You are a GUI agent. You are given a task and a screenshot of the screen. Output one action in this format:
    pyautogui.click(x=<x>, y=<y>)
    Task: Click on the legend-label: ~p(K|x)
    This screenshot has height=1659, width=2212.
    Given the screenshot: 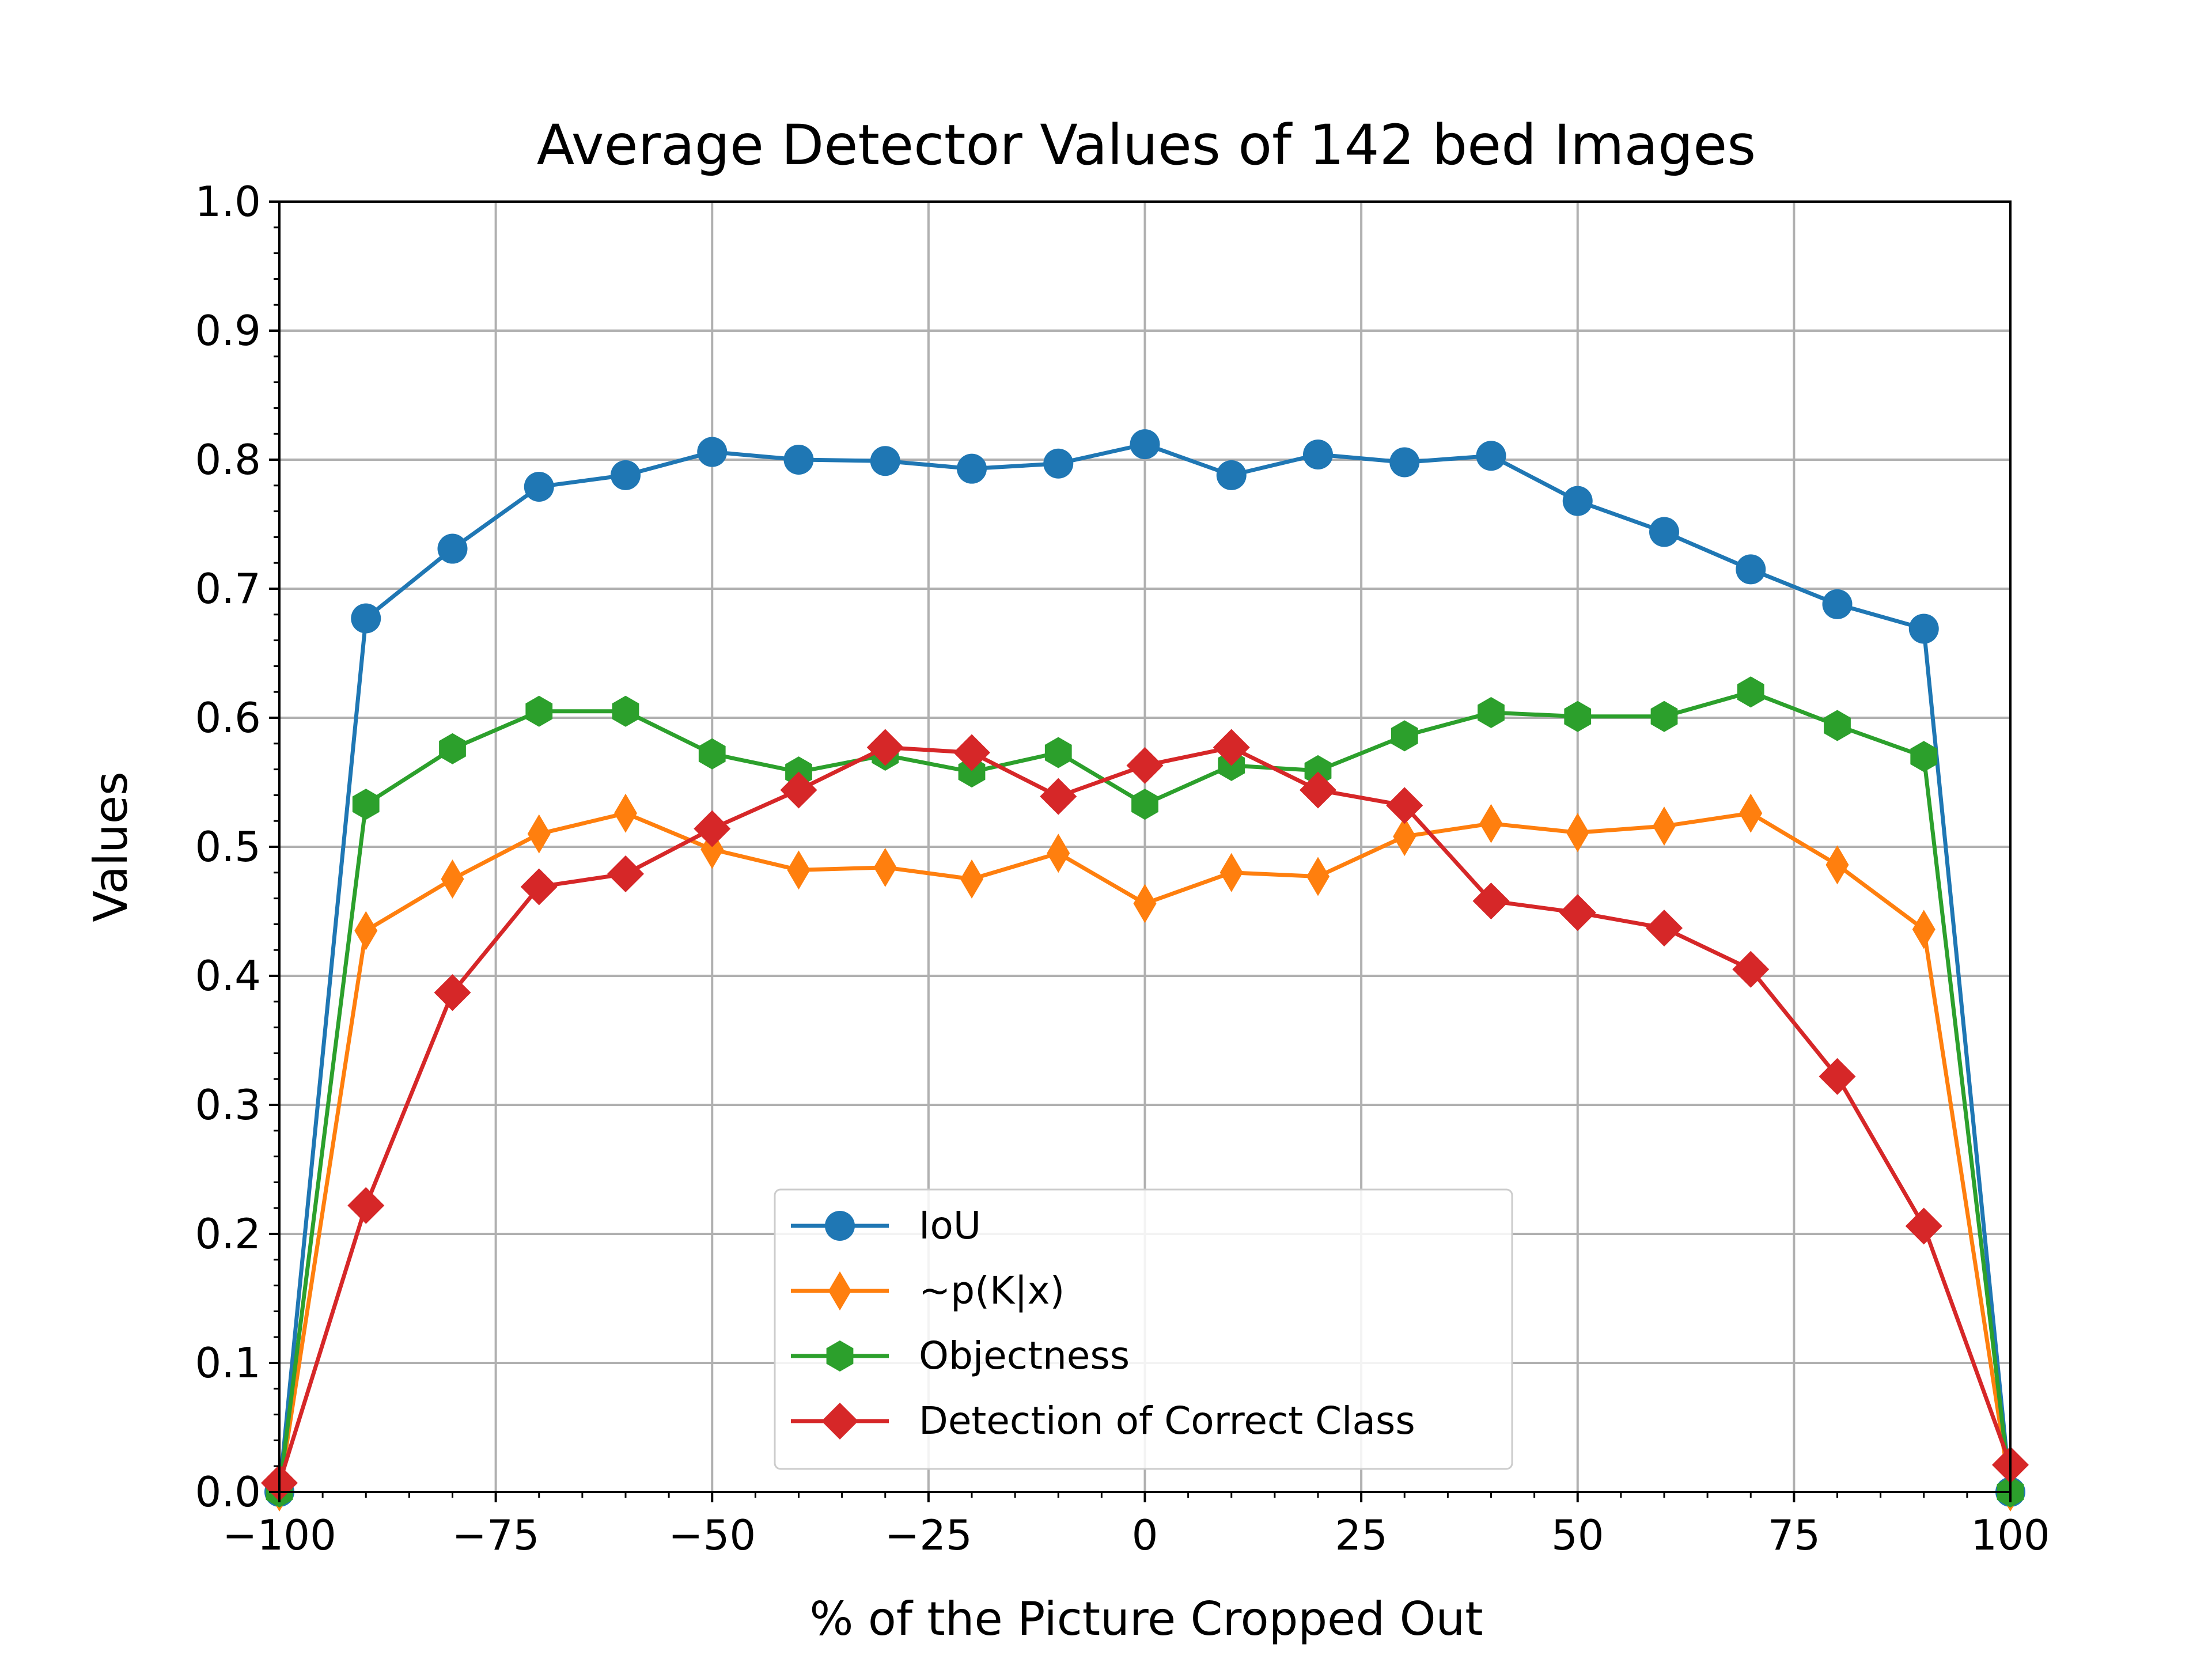 What is the action you would take?
    pyautogui.click(x=992, y=1290)
    